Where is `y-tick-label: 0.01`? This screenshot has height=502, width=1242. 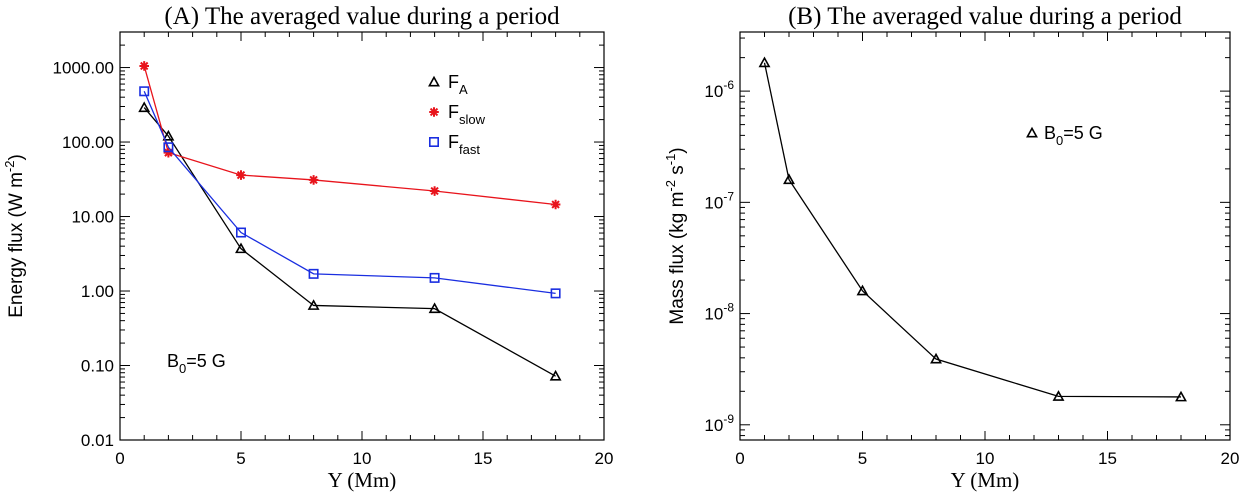
y-tick-label: 0.01 is located at coordinates (97, 440).